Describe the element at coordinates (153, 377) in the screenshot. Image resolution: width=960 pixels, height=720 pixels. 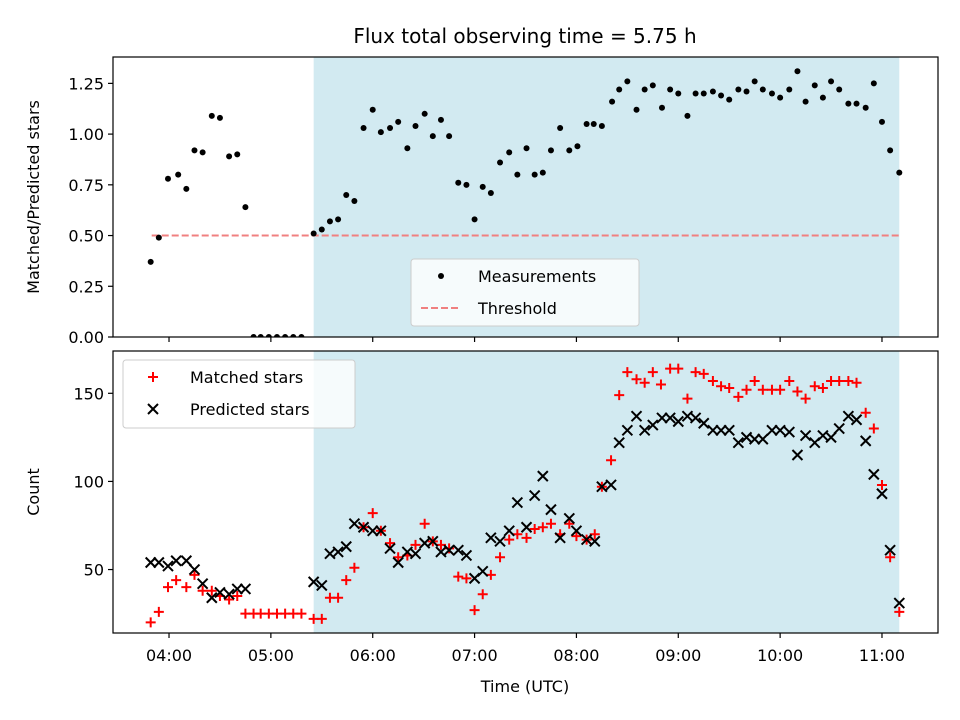
I see `legend-marker` at that location.